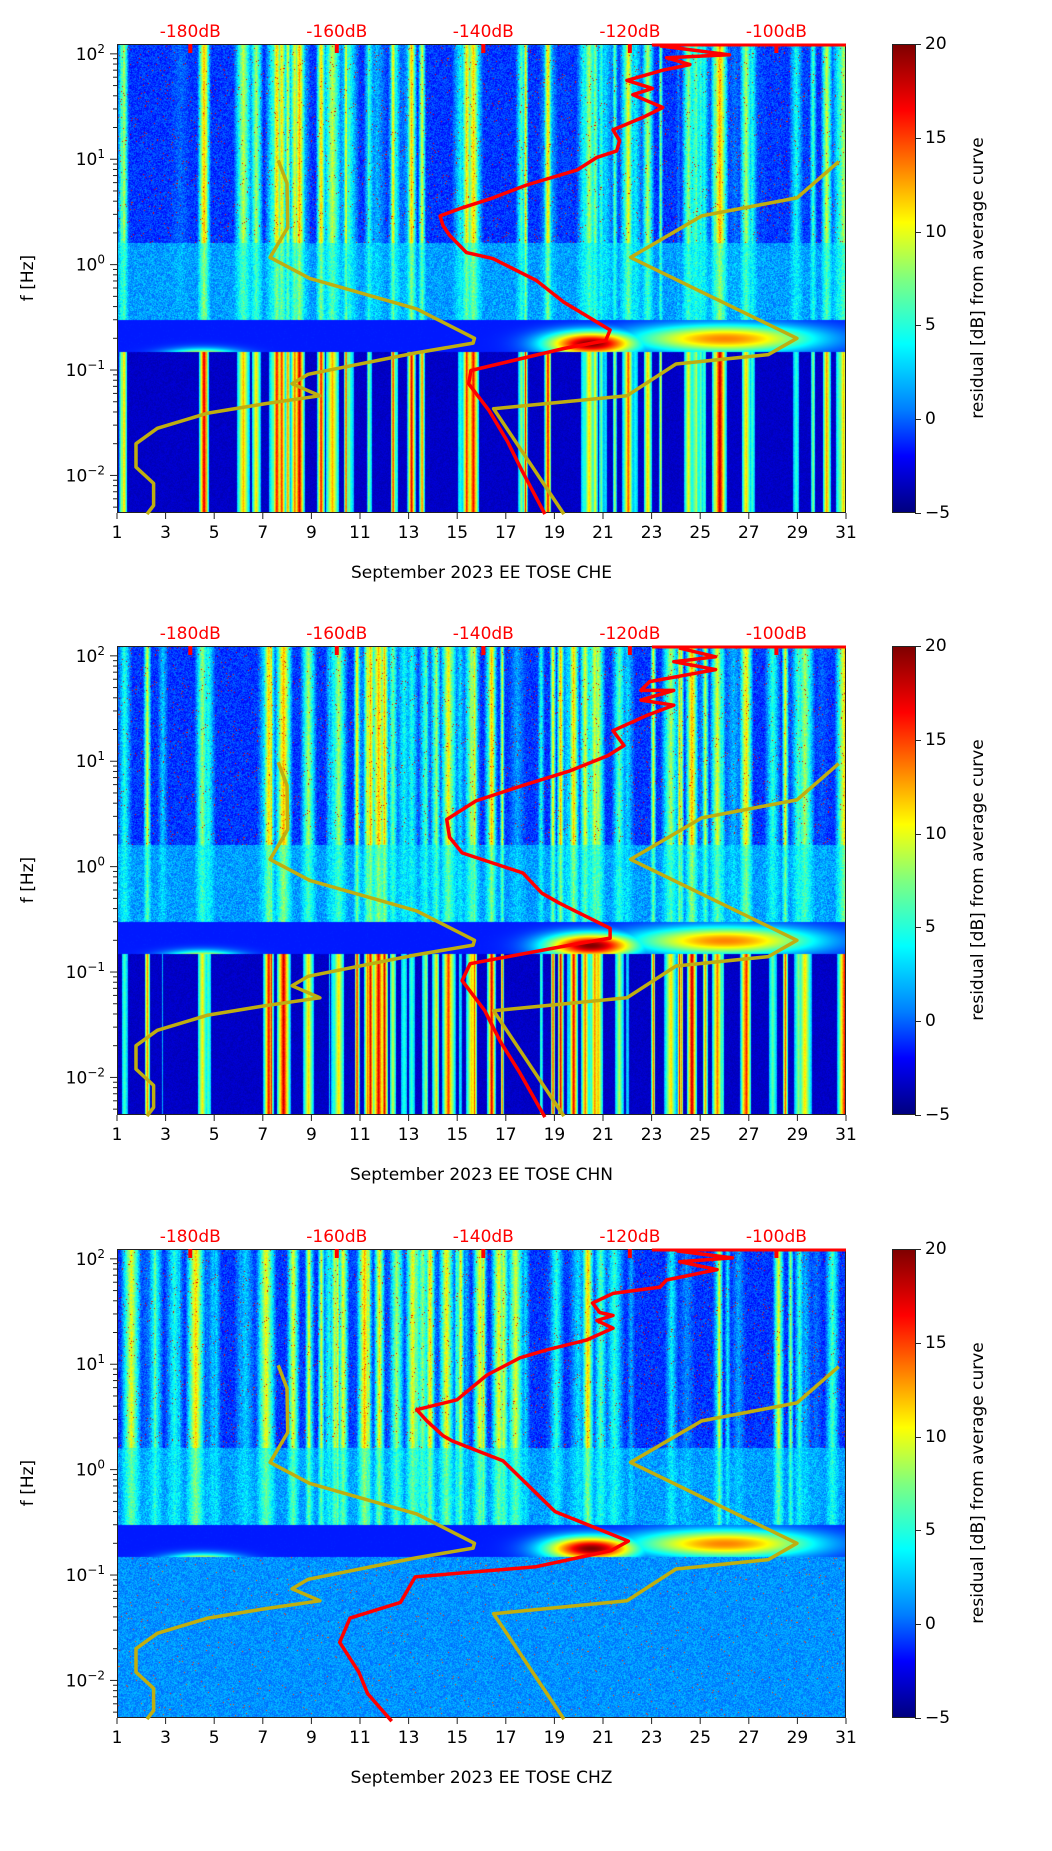 Image resolution: width=1052 pixels, height=1851 pixels. What do you see at coordinates (603, 1738) in the screenshot?
I see `x-tick-label: 21` at bounding box center [603, 1738].